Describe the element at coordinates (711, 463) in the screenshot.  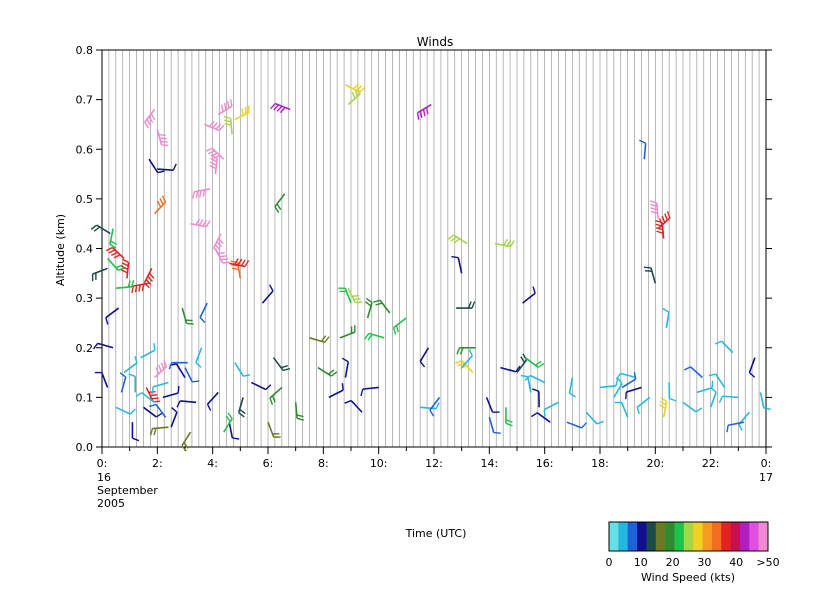
I see `x-tick-label: 22:` at that location.